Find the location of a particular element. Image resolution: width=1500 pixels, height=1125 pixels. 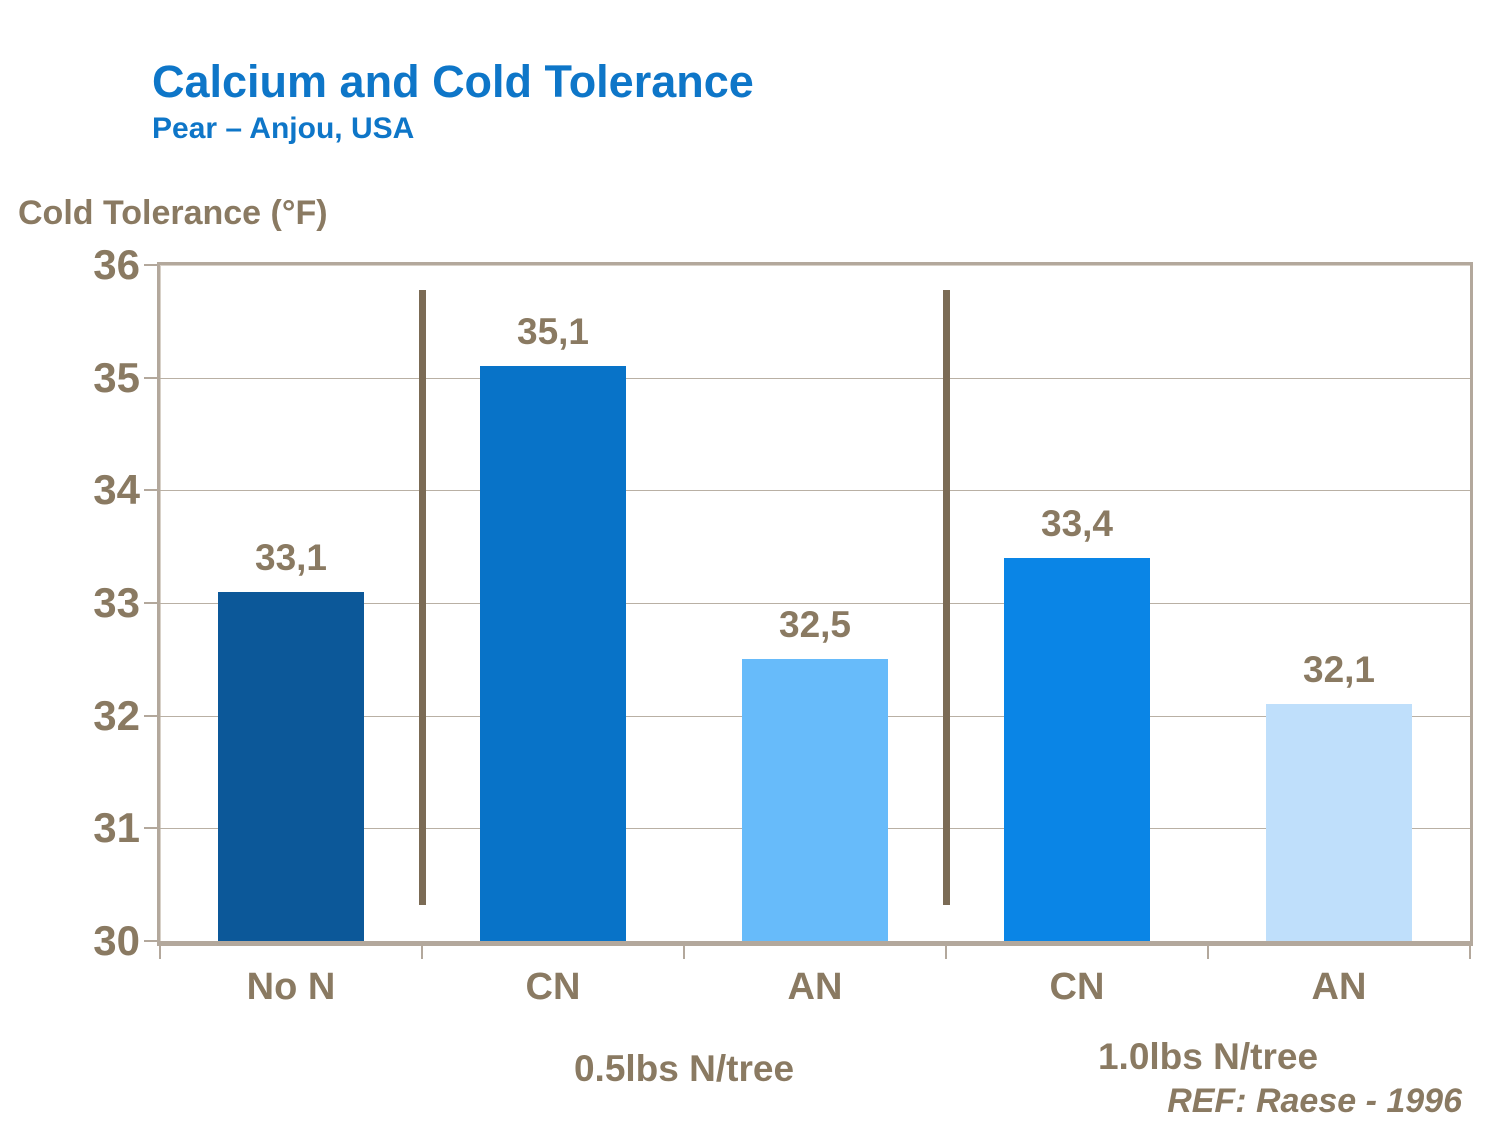

y-tick-label: 34 is located at coordinates (116, 490).